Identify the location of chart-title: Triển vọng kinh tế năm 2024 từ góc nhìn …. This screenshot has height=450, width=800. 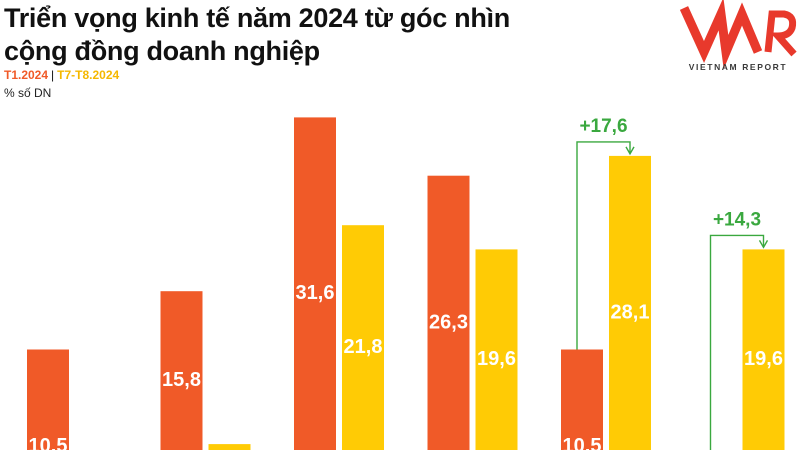
(284, 35).